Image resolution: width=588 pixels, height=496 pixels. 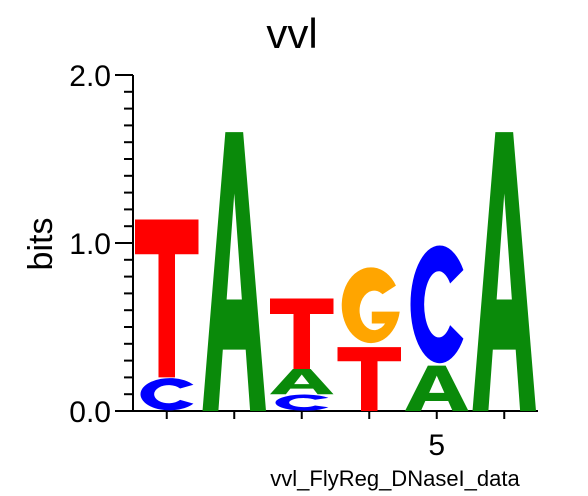 I want to click on x-tick-label: 5, so click(x=436, y=445).